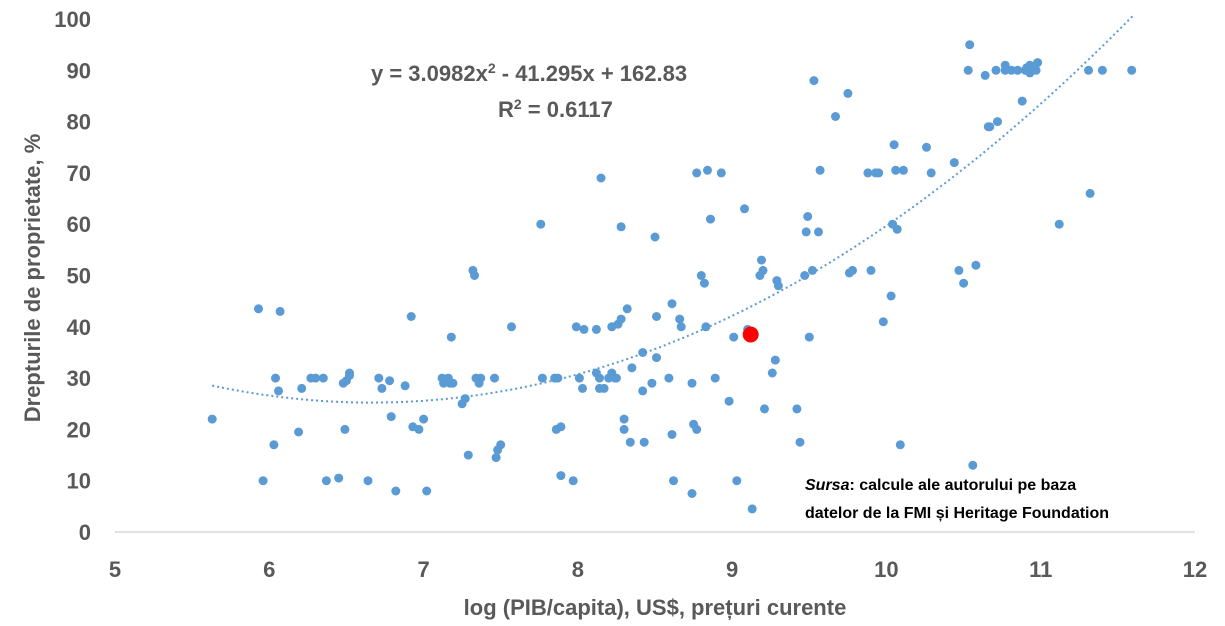 This screenshot has height=626, width=1225. What do you see at coordinates (269, 569) in the screenshot?
I see `x-tick-label: 6` at bounding box center [269, 569].